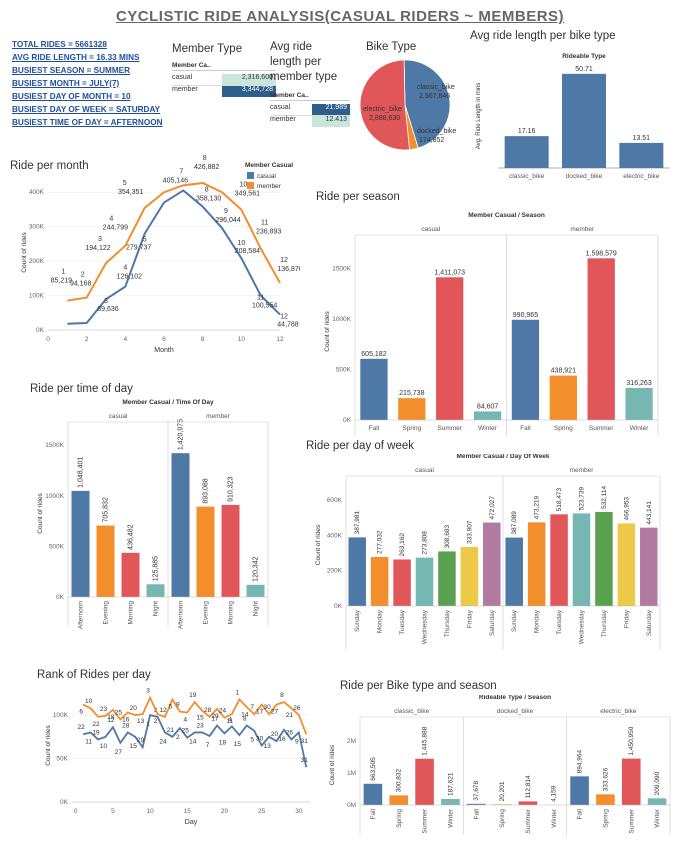 The image size is (680, 850). Describe the element at coordinates (87, 339) in the screenshot. I see `x-tick-label: 2` at that location.